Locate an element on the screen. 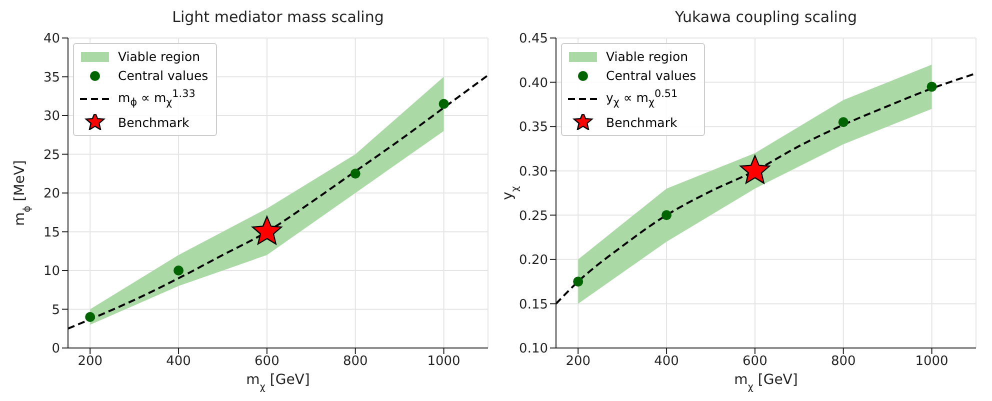 This screenshot has width=992, height=401. y-tick-label: 5 is located at coordinates (56, 310).